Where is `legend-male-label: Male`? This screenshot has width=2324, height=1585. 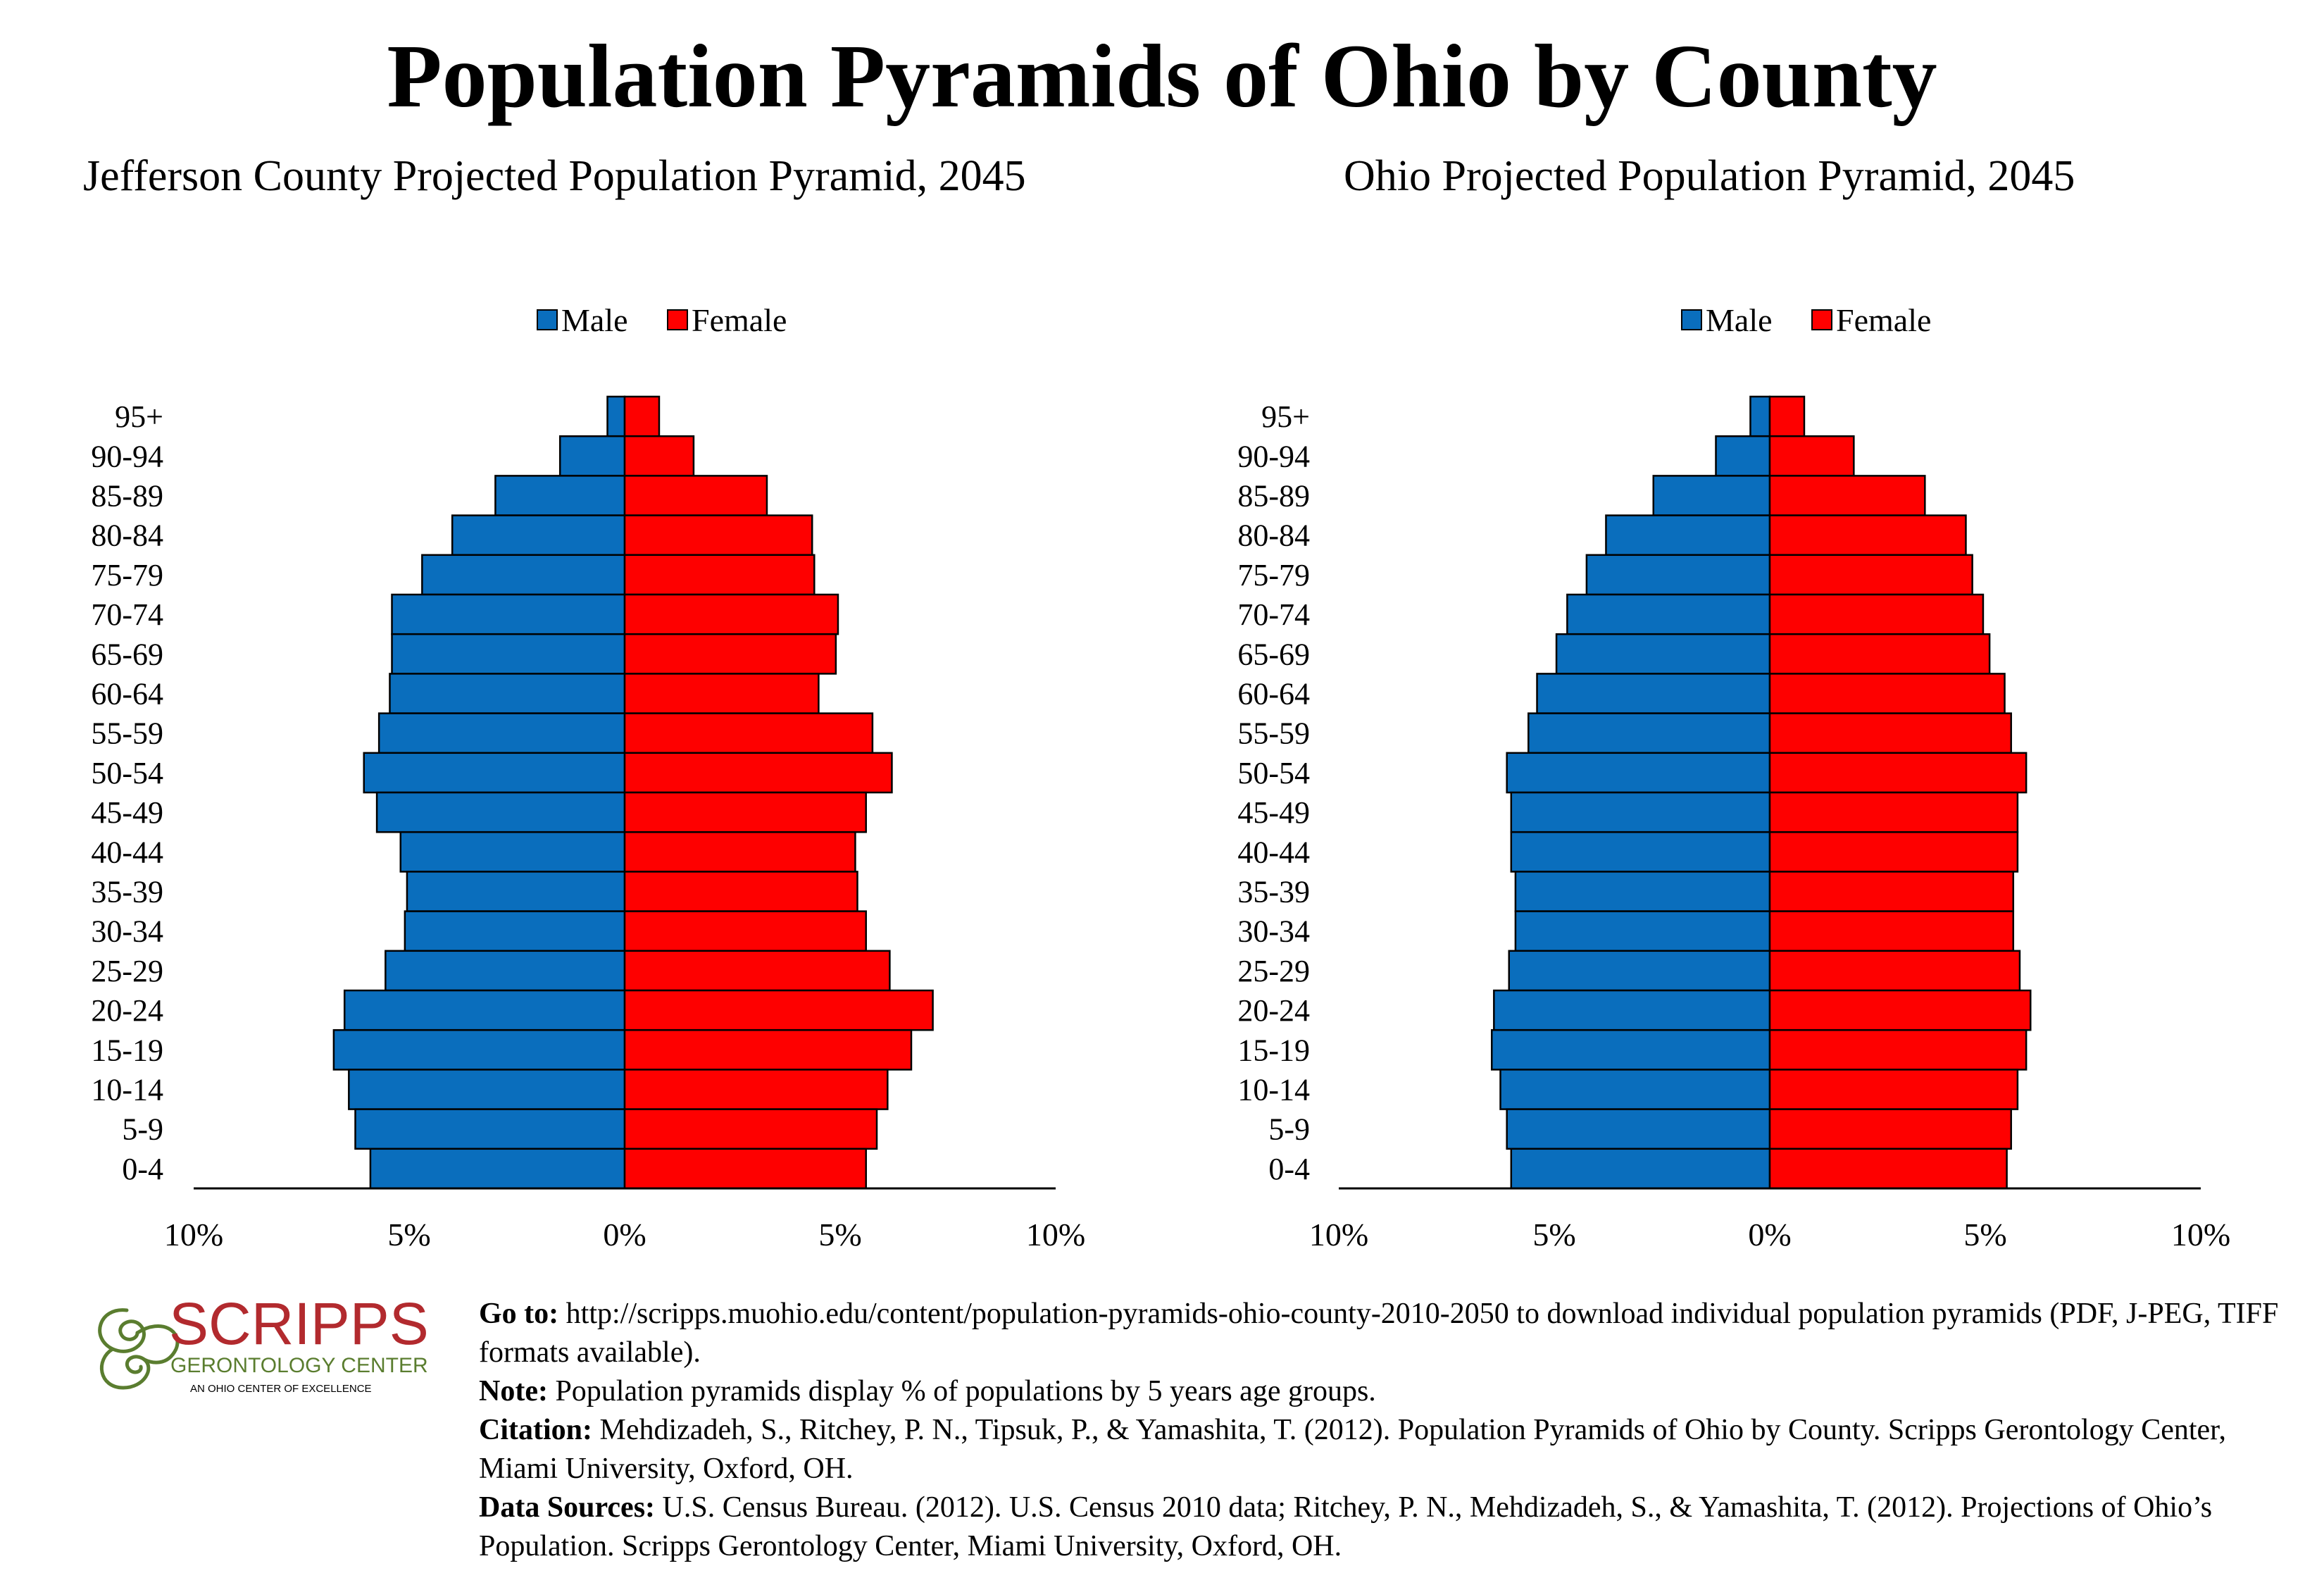
legend-male-label: Male is located at coordinates (1740, 320).